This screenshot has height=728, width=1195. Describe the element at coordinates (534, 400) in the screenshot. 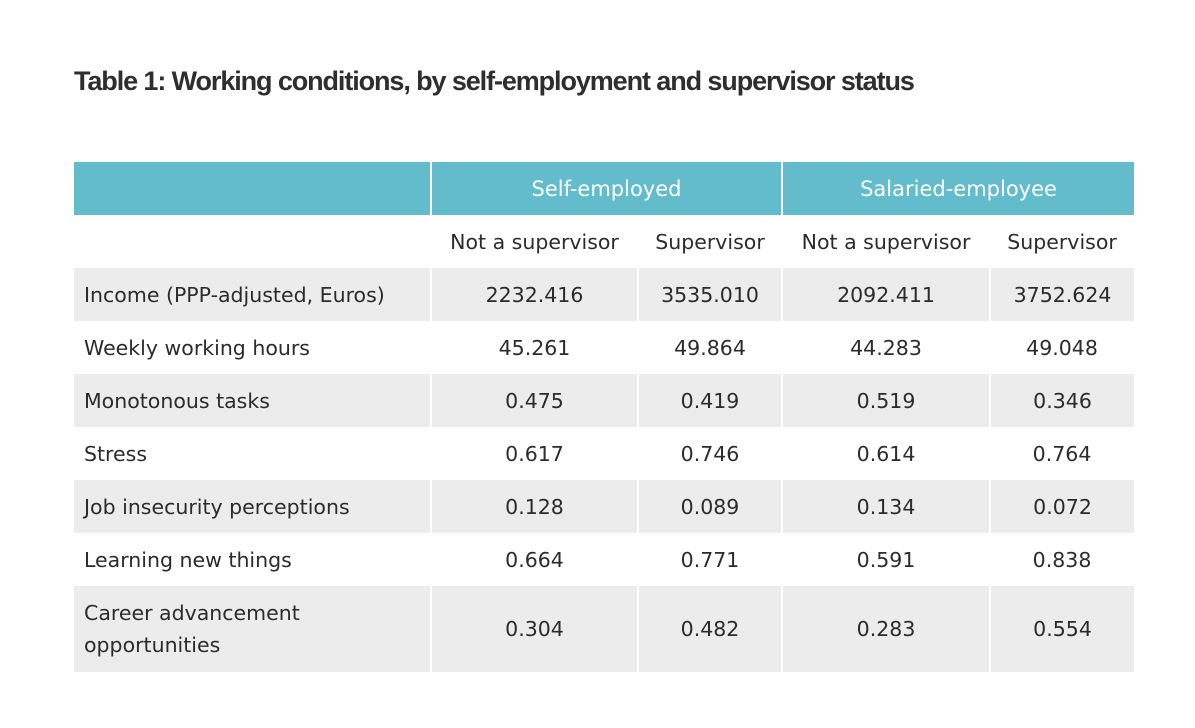

I see `table-cell: 0.475` at that location.